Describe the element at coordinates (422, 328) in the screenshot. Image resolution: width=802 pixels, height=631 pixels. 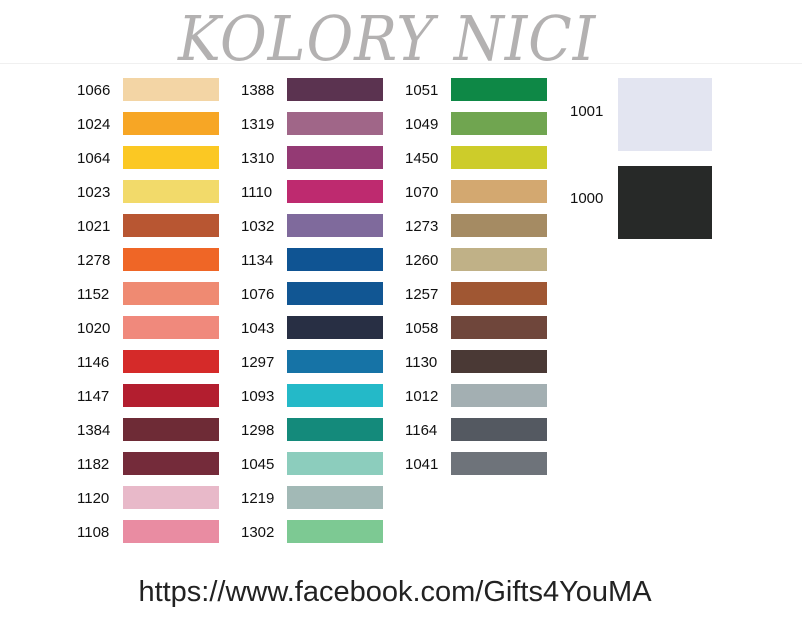
I see `color-code: 1058` at that location.